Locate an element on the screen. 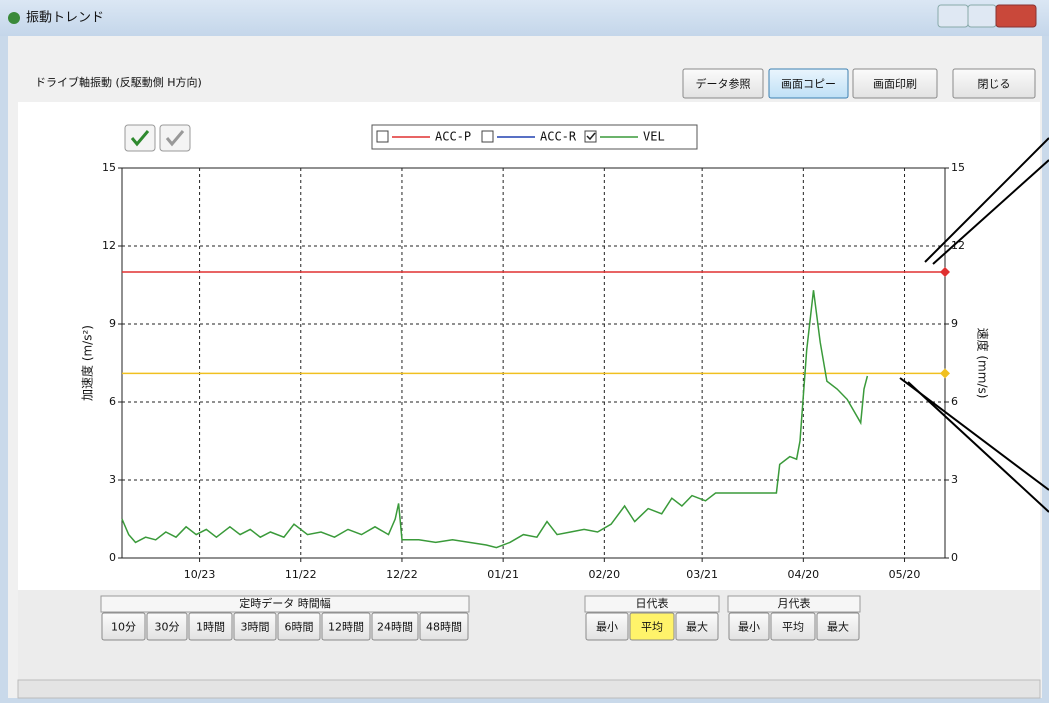 The image size is (1049, 703). button-label: 画面コピー is located at coordinates (808, 84).